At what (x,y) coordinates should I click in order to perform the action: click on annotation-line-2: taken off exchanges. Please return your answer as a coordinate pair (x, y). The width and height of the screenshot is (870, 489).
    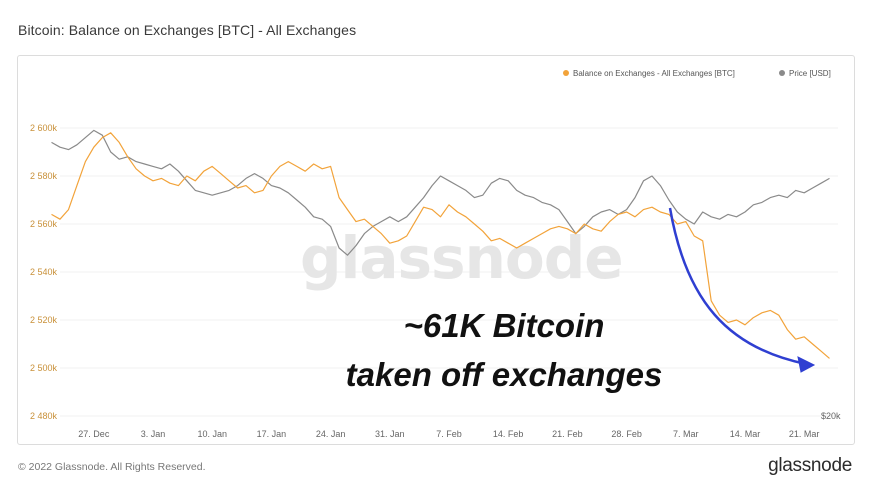
    Looking at the image, I should click on (504, 374).